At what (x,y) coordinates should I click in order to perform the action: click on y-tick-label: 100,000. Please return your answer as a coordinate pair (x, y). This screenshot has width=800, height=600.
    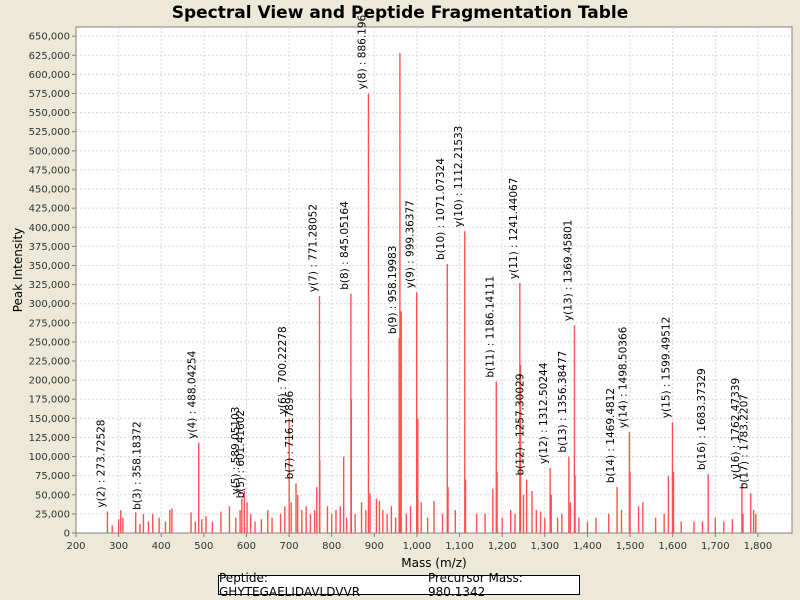
    Looking at the image, I should click on (49, 457).